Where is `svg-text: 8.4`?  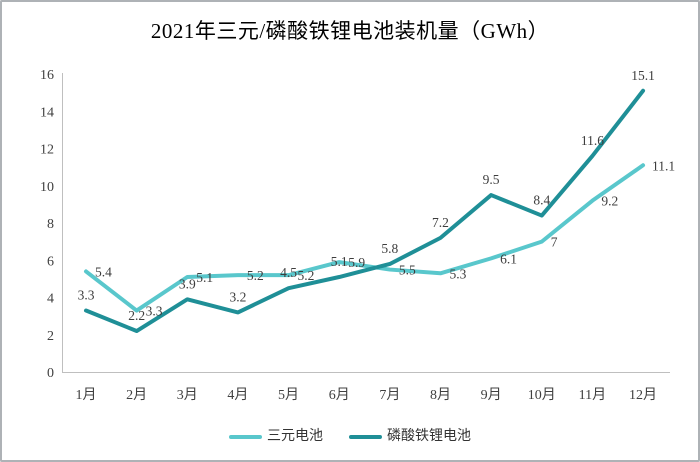
svg-text: 8.4 is located at coordinates (541, 200).